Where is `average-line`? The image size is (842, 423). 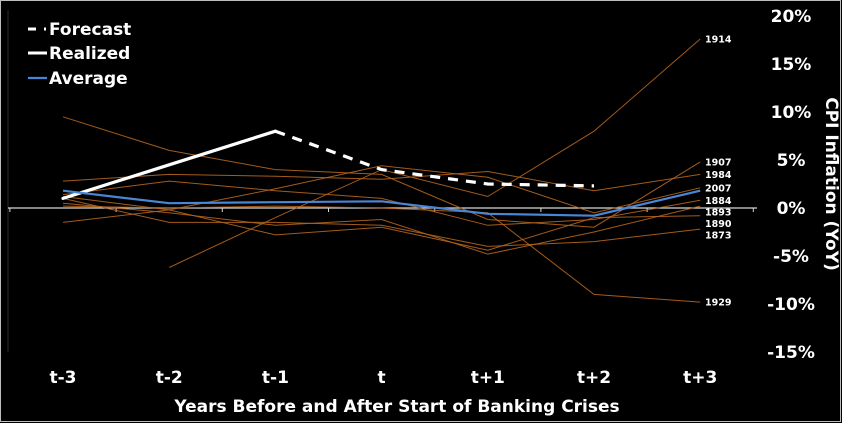 average-line is located at coordinates (381, 203).